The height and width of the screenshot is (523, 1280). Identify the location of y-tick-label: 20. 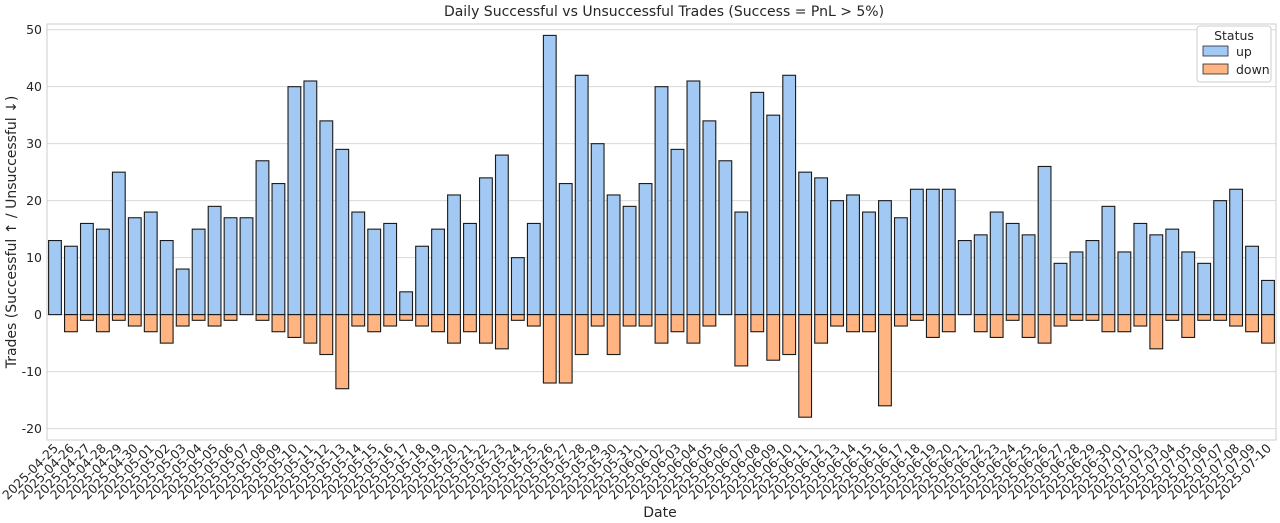
(34, 200).